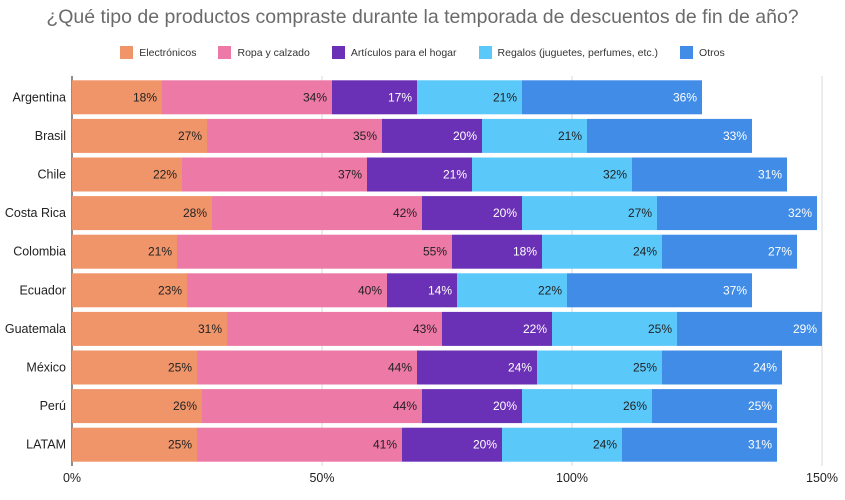  I want to click on value-label: 40%, so click(370, 290).